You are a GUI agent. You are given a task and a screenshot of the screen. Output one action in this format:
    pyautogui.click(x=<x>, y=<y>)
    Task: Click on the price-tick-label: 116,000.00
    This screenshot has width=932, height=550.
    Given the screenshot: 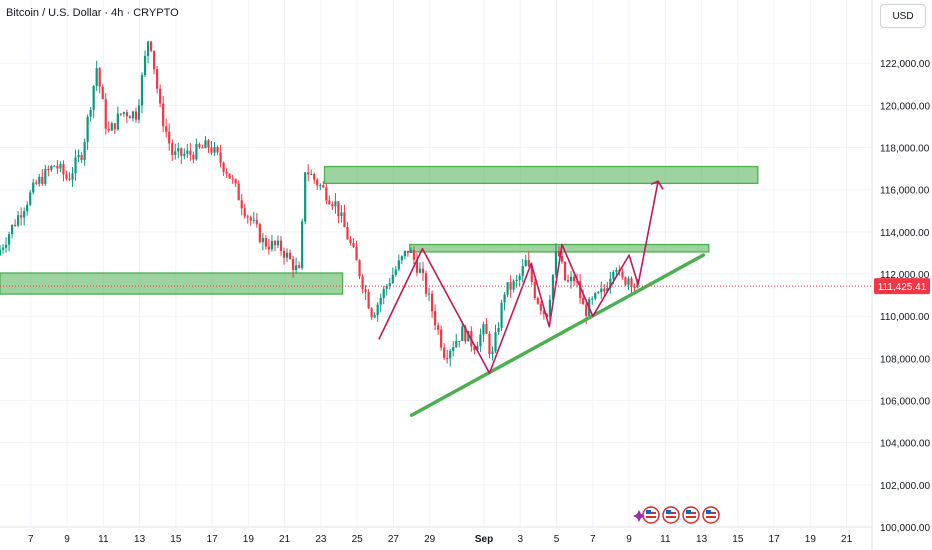 What is the action you would take?
    pyautogui.click(x=905, y=191)
    